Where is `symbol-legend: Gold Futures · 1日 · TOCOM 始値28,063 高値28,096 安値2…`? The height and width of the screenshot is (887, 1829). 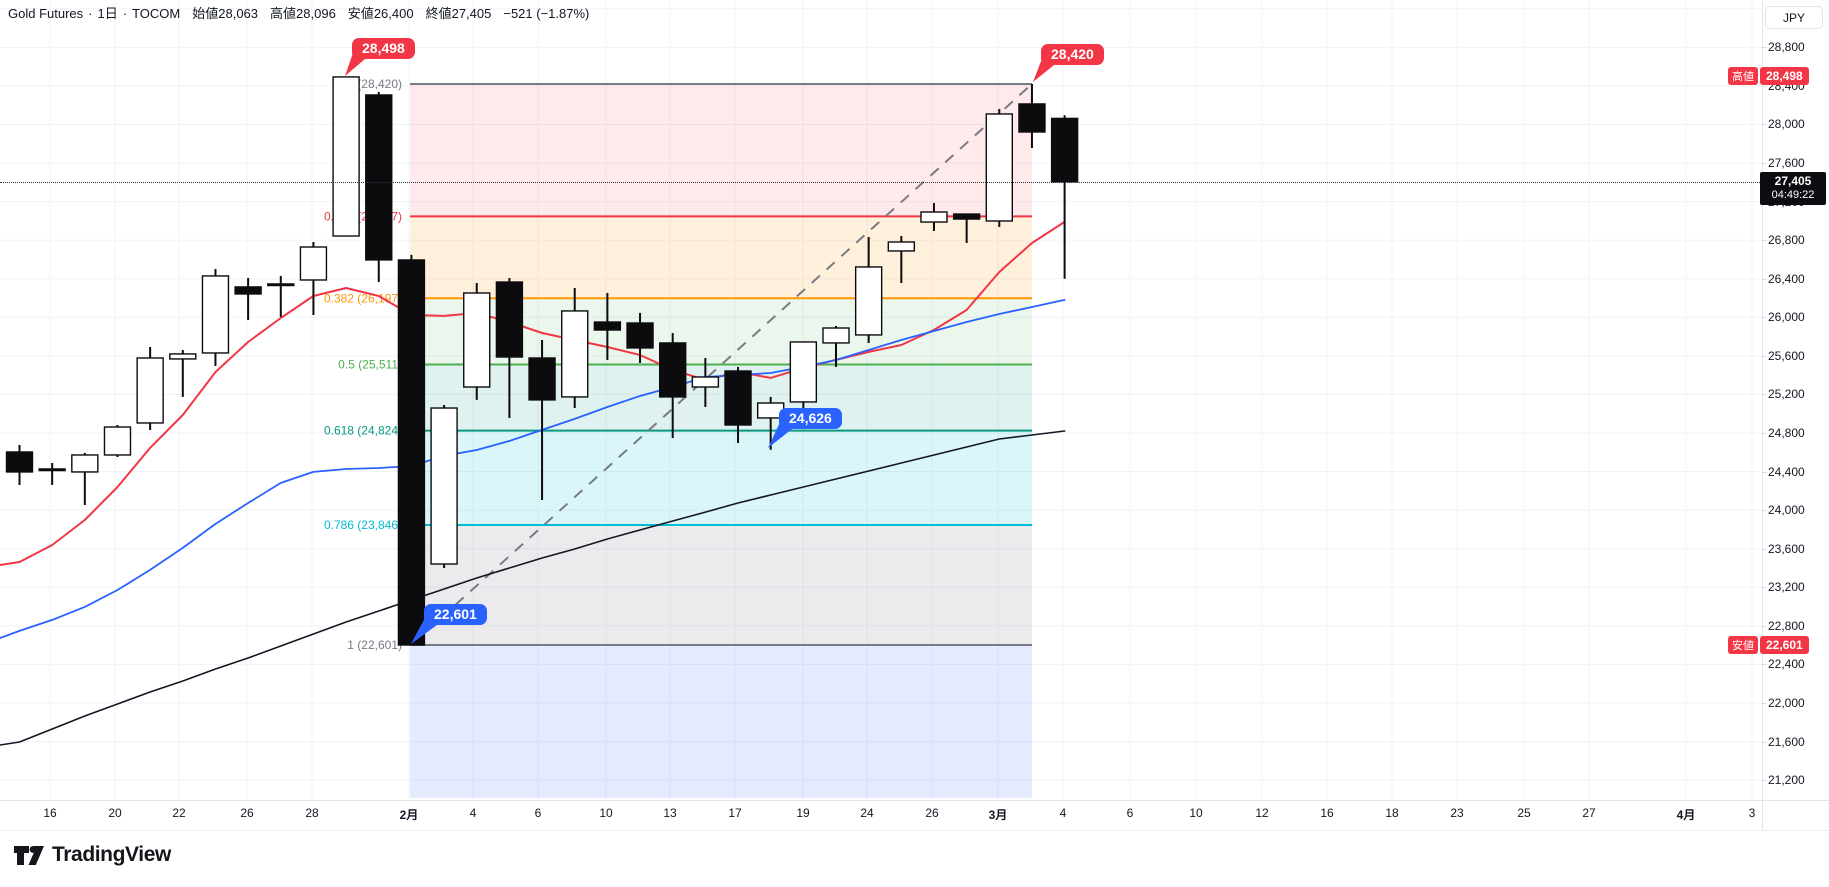 symbol-legend: Gold Futures · 1日 · TOCOM 始値28,063 高値28,096 安値2… is located at coordinates (298, 12).